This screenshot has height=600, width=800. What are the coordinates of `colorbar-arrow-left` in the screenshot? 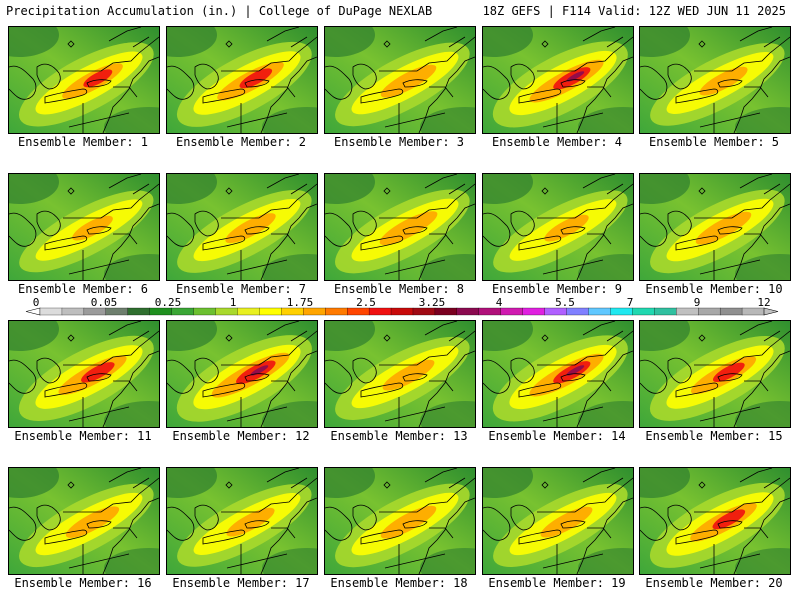 It's located at (33, 311).